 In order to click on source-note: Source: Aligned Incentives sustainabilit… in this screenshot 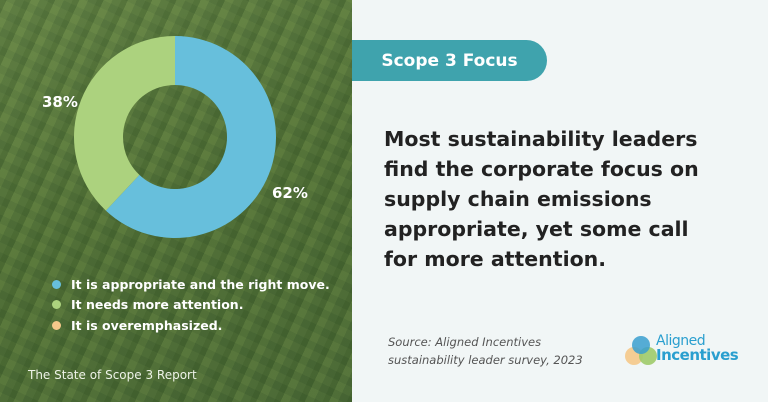, I will do `click(485, 351)`.